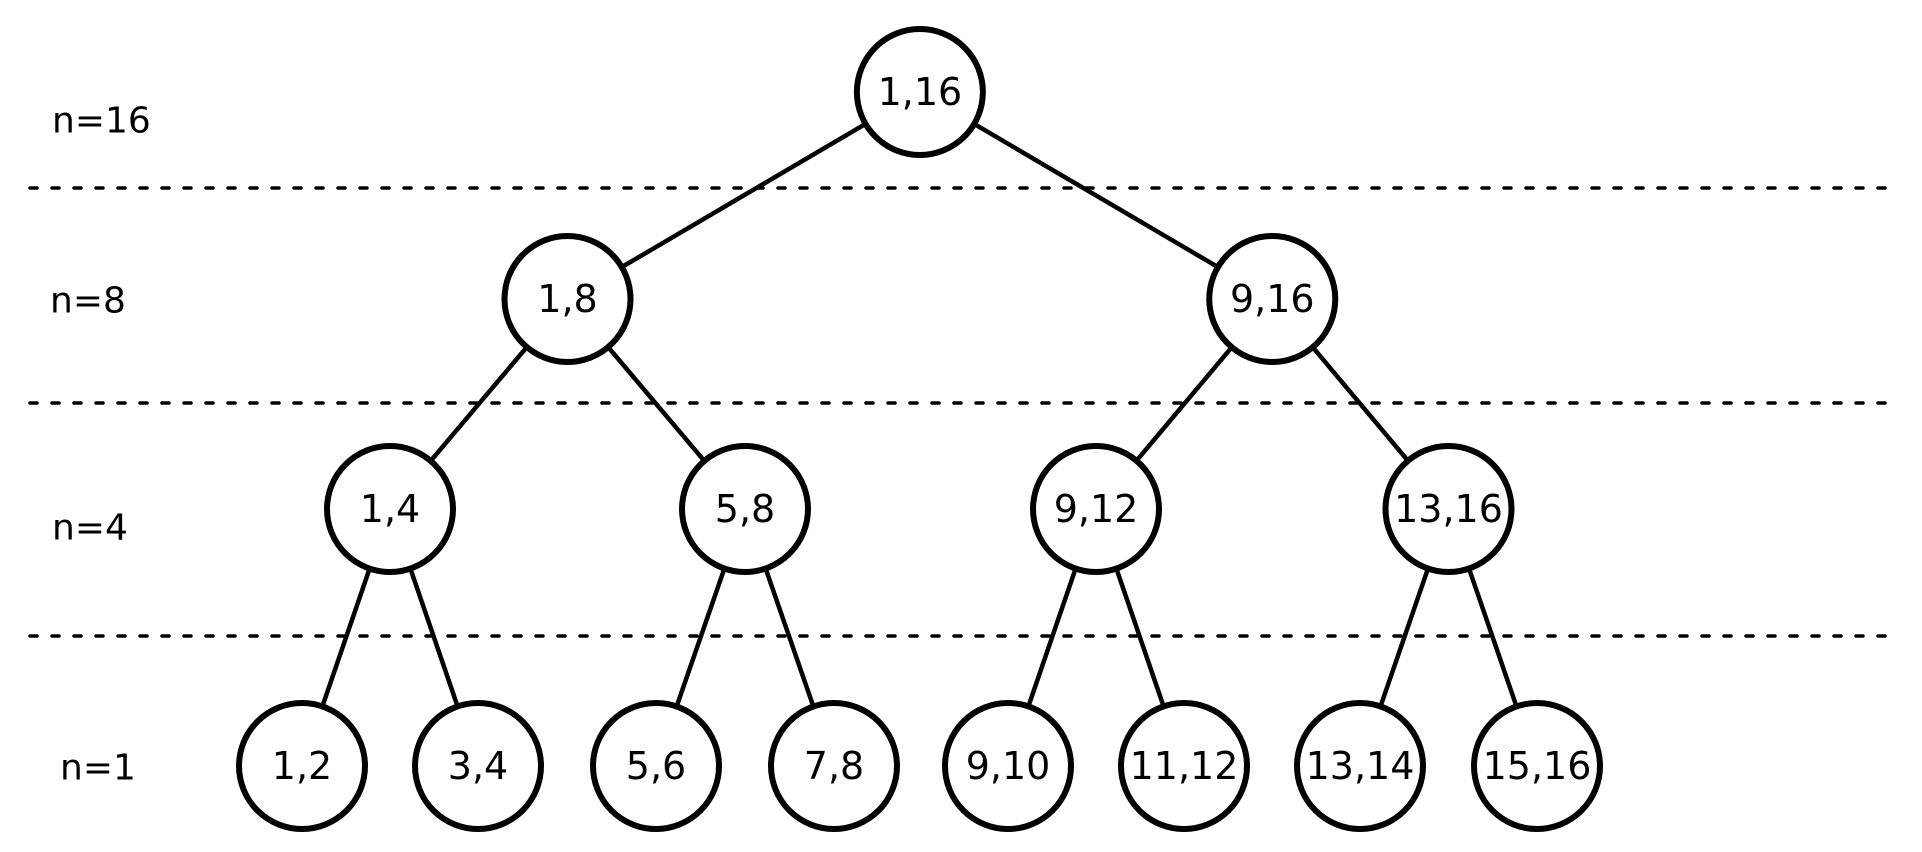 The width and height of the screenshot is (1922, 852). I want to click on node-label: 1,16, so click(920, 92).